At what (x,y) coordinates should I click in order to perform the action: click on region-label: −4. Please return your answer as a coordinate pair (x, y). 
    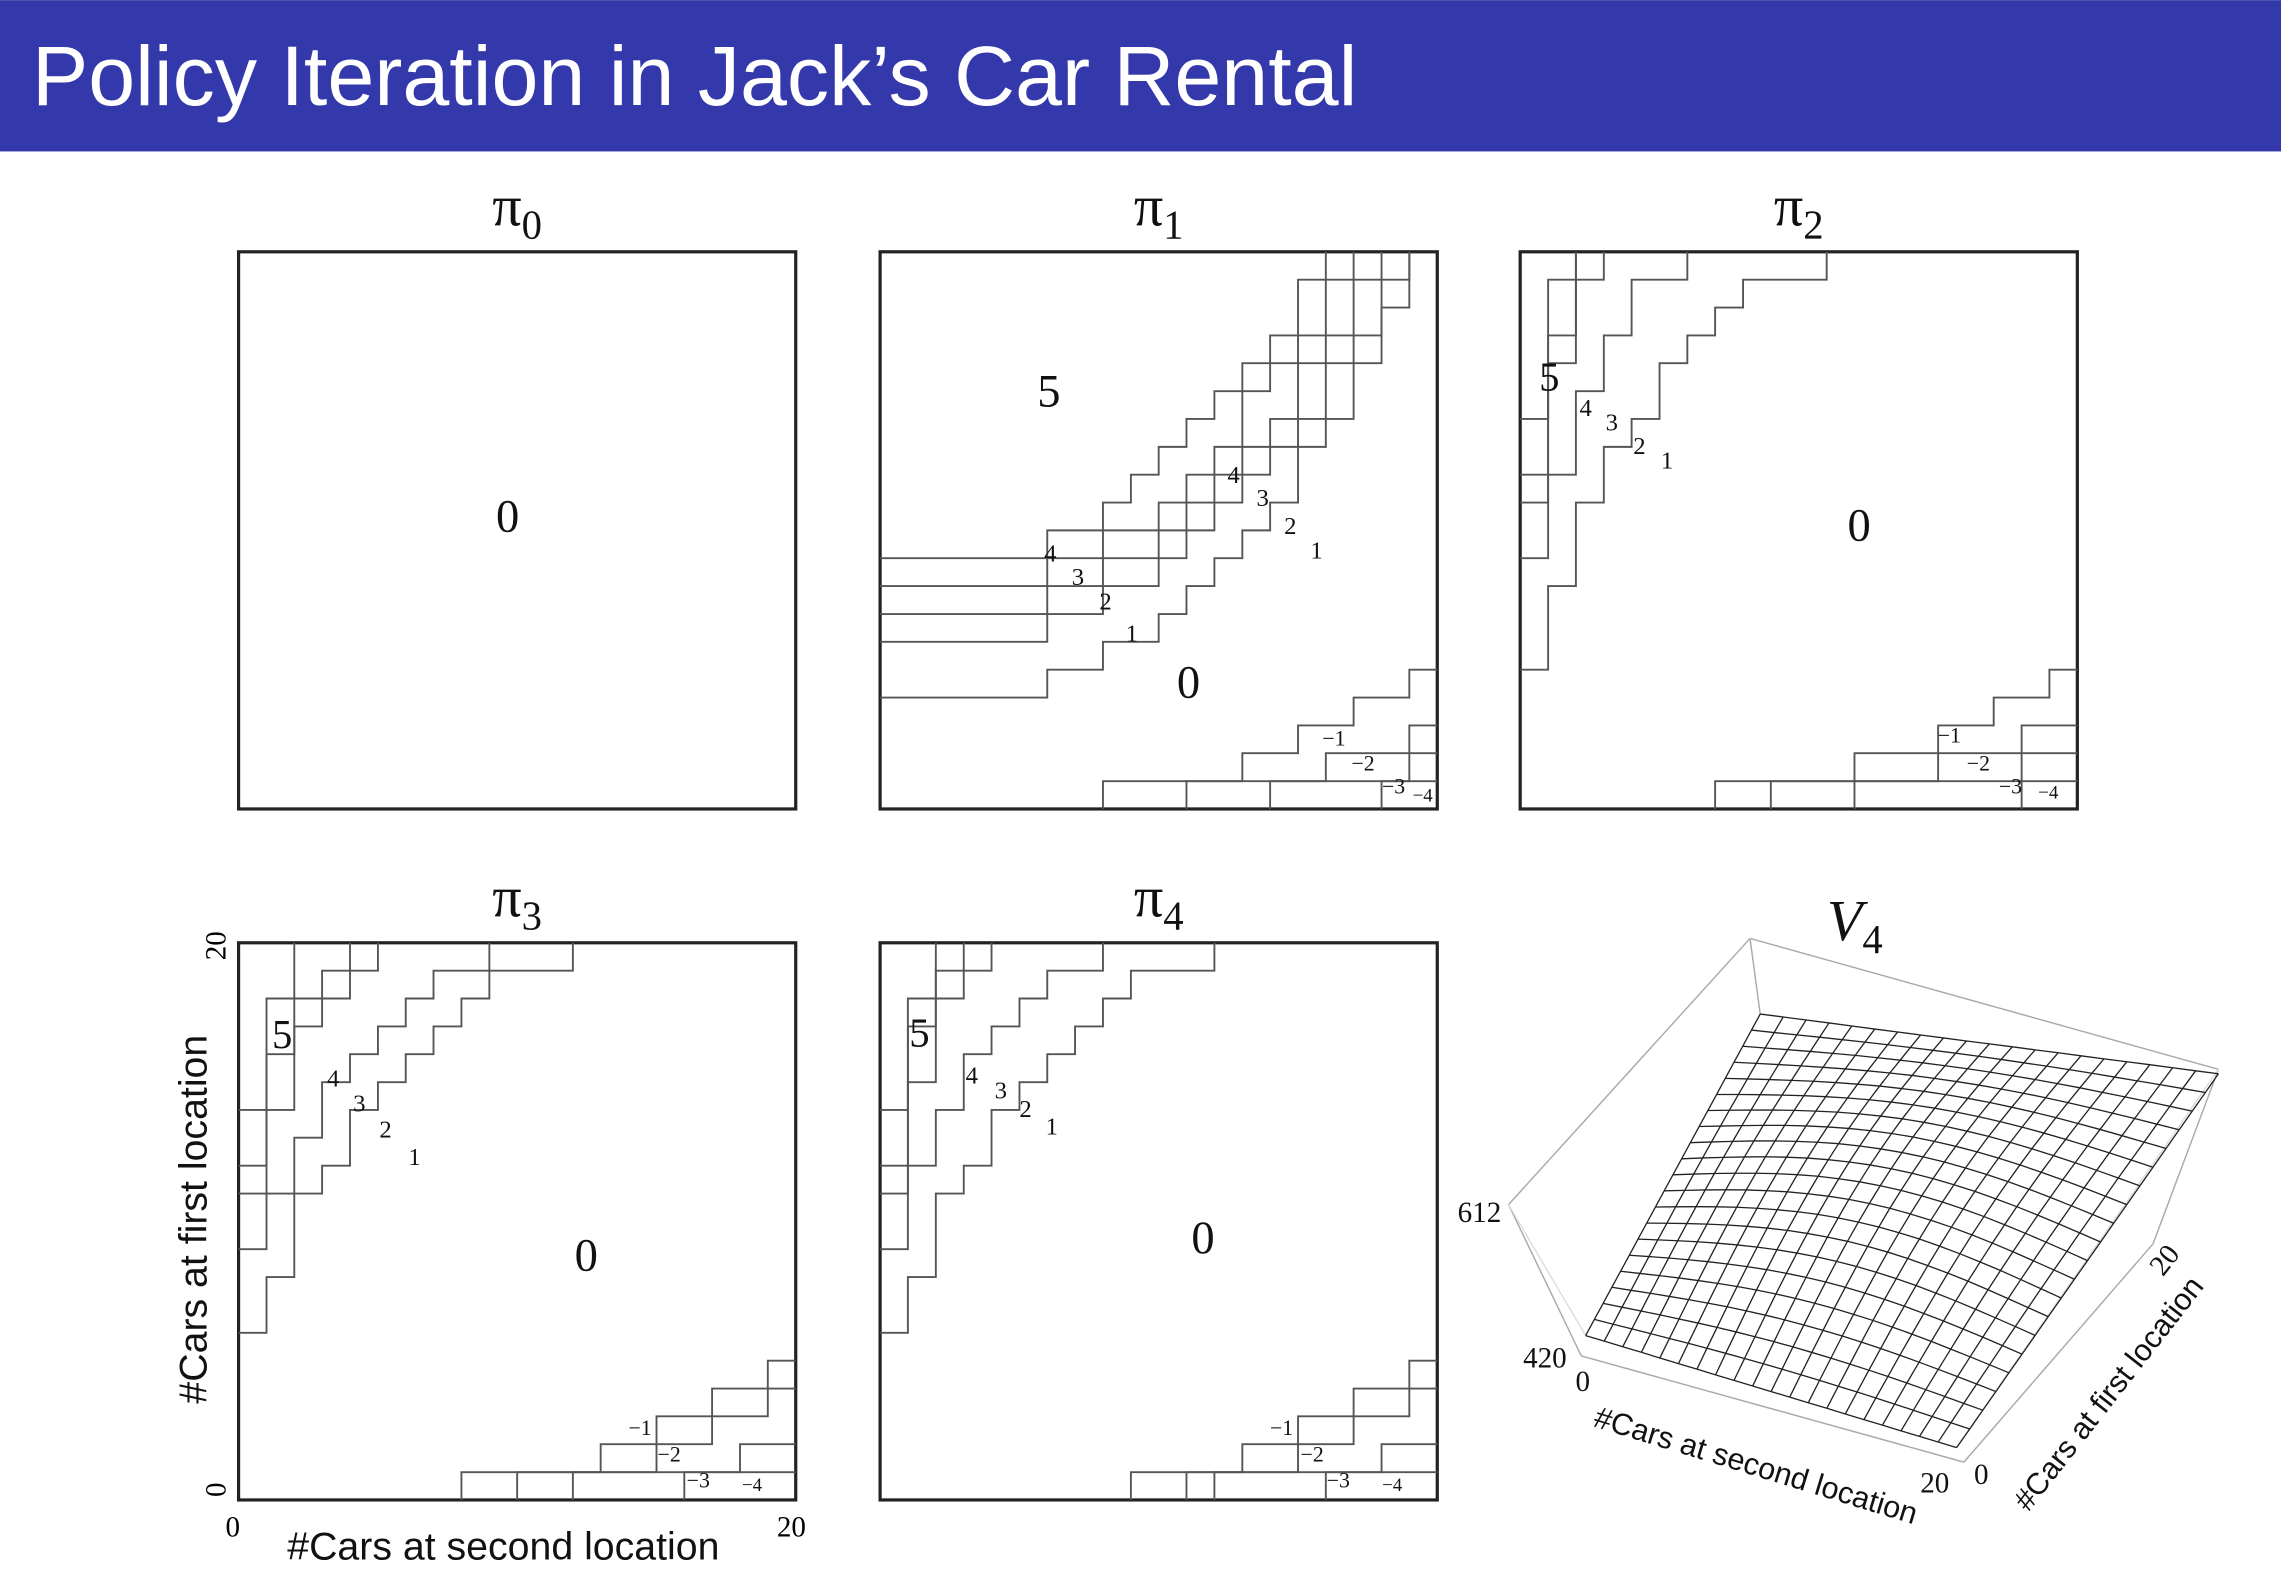
    Looking at the image, I should click on (752, 1485).